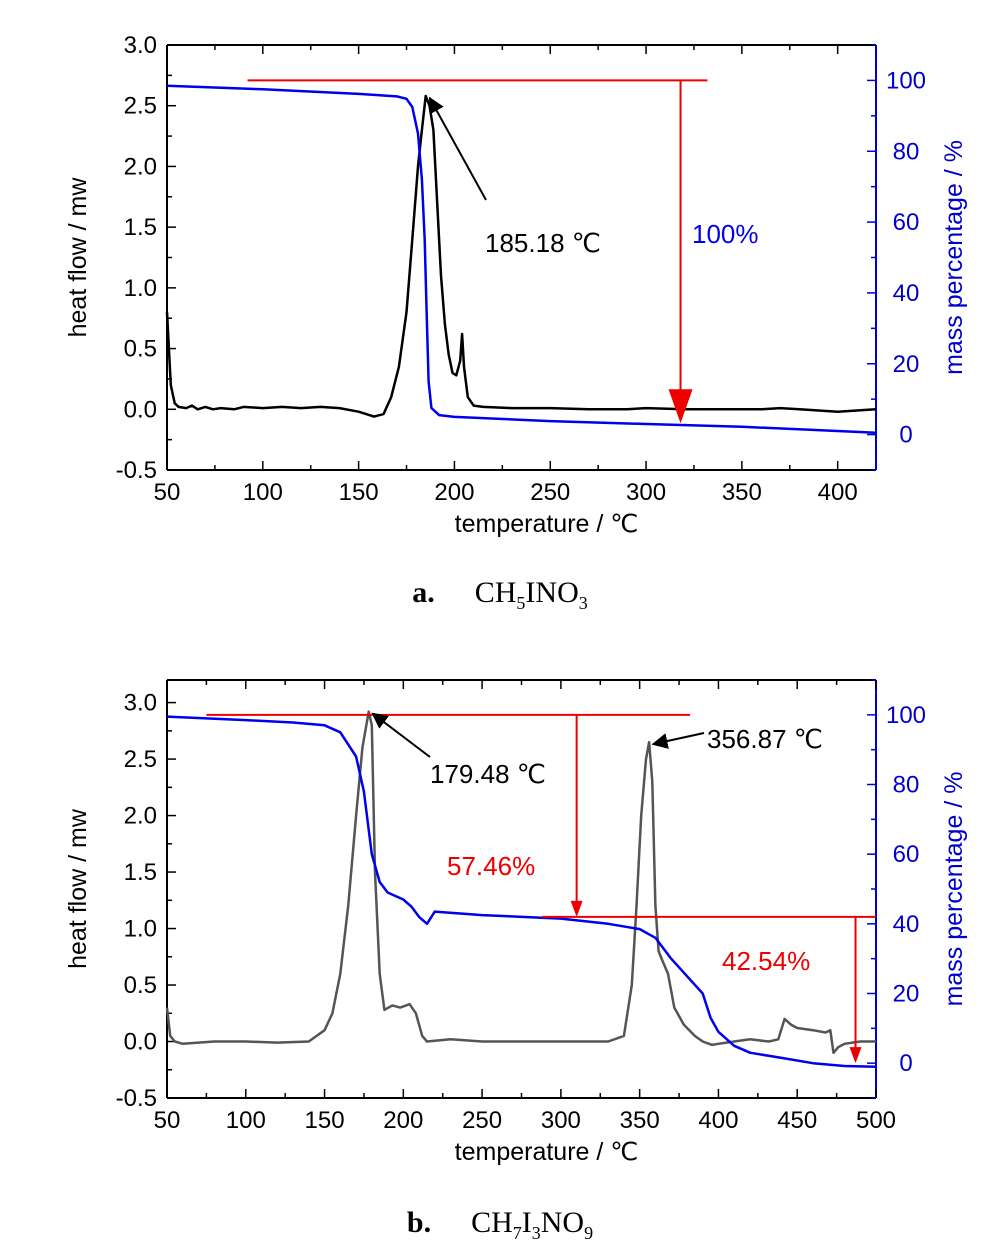 The image size is (992, 1260). I want to click on x-tick-label: 500, so click(876, 1120).